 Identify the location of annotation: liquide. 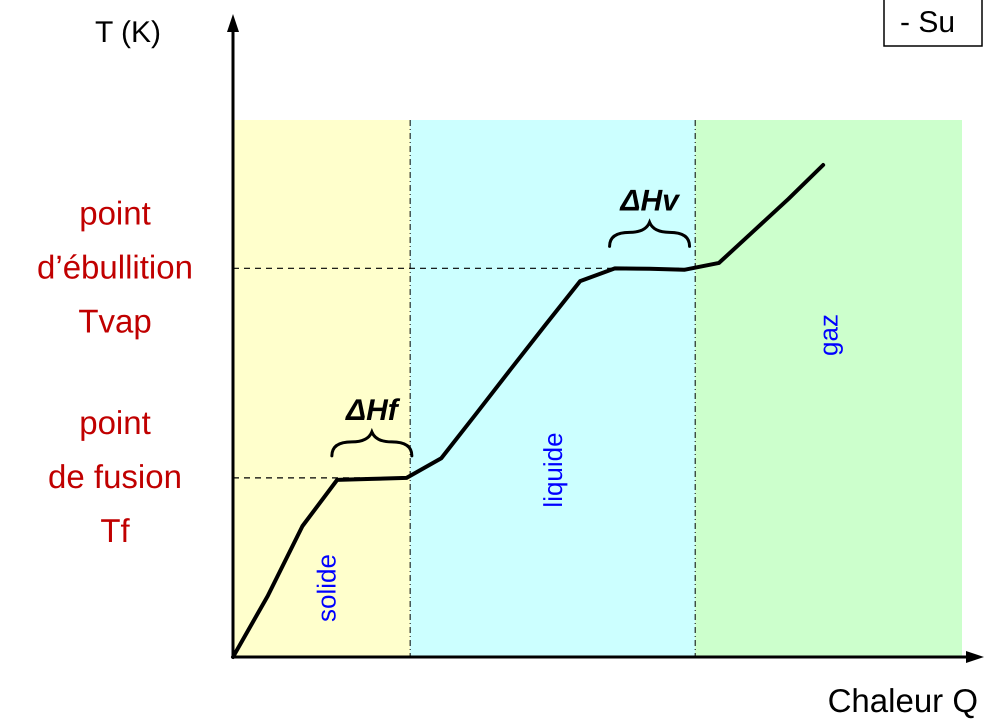
(553, 470).